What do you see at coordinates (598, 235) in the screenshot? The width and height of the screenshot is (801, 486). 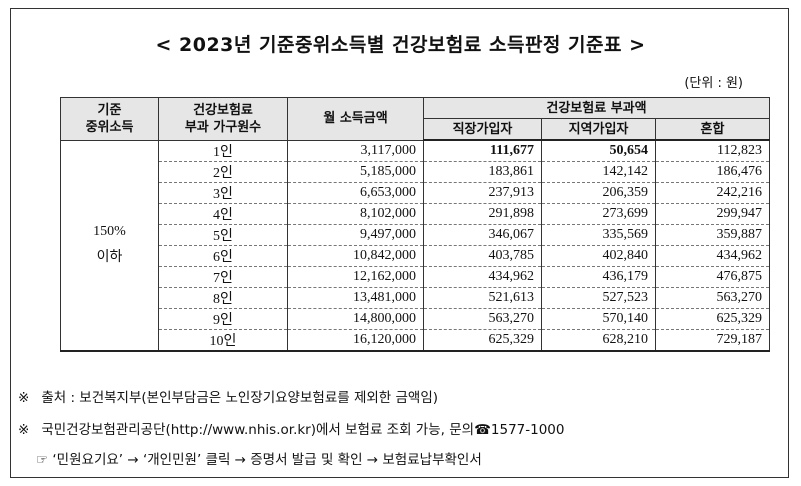 I see `region-cell: 335,569` at bounding box center [598, 235].